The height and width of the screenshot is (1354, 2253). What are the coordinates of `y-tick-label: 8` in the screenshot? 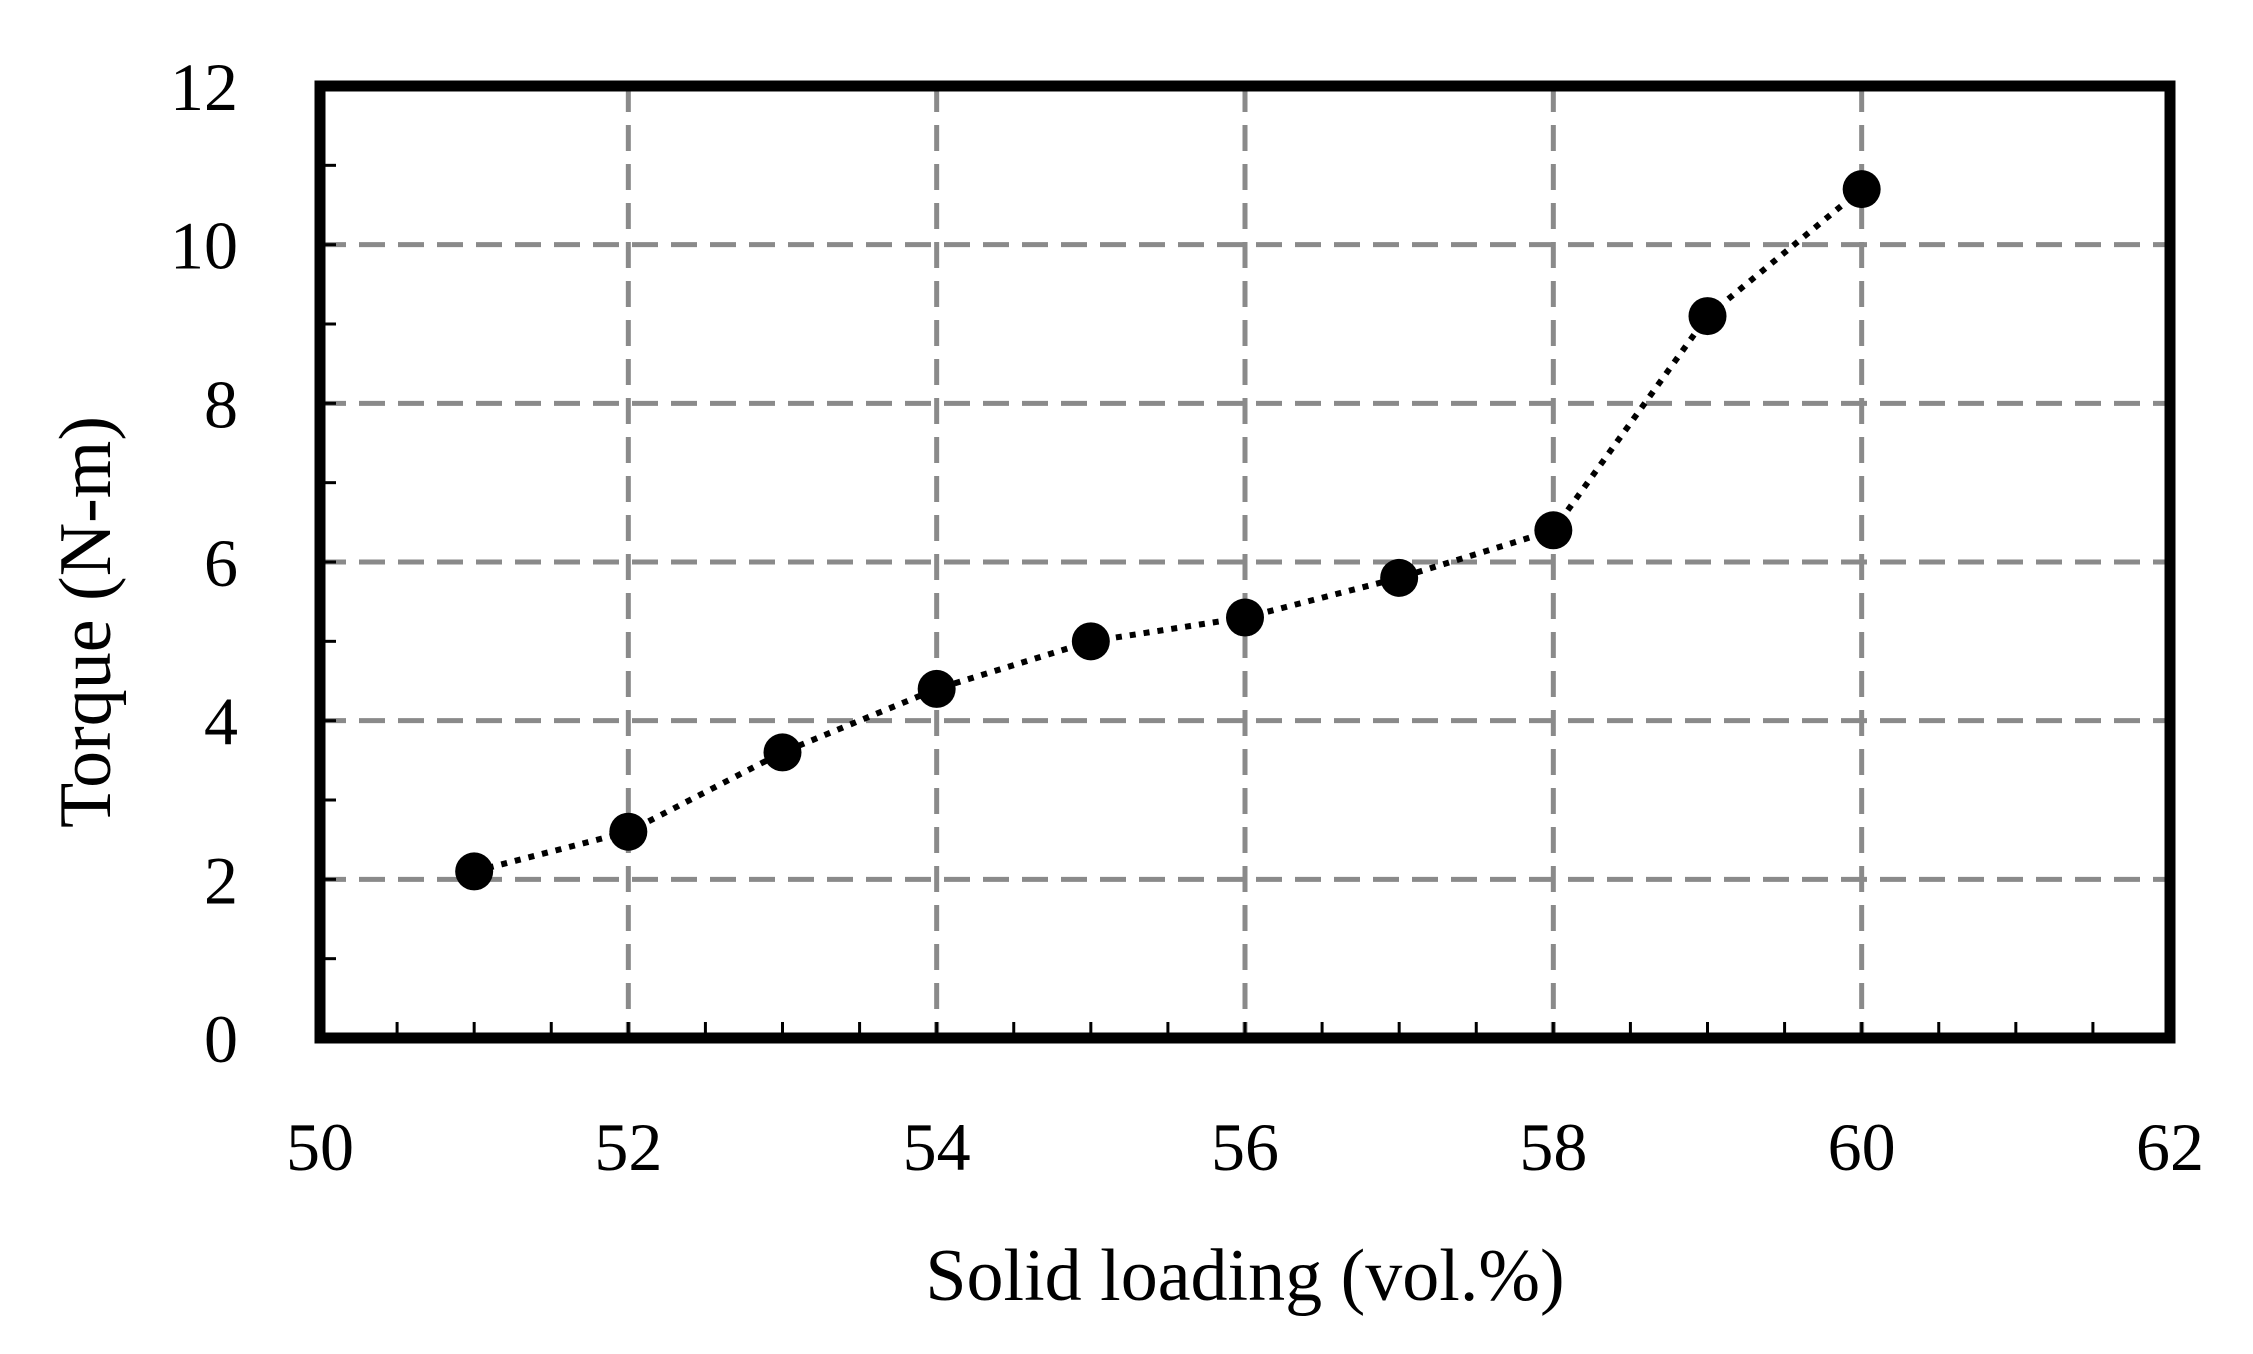 It's located at (221, 404).